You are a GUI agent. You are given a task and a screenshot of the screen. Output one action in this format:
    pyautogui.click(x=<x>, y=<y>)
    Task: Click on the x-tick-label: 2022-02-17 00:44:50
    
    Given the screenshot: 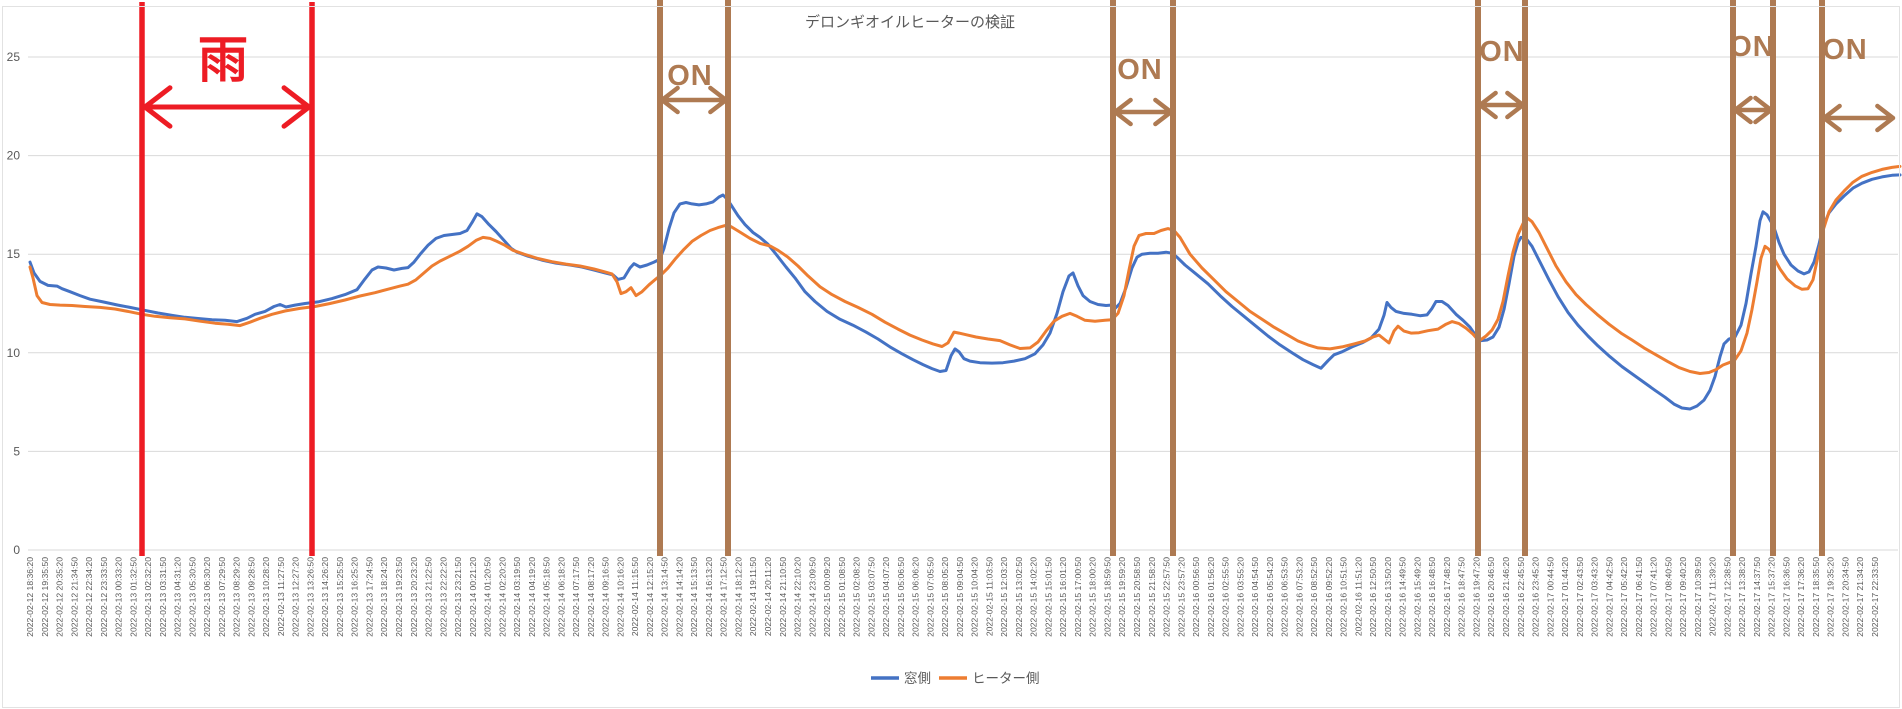 What is the action you would take?
    pyautogui.click(x=1550, y=597)
    